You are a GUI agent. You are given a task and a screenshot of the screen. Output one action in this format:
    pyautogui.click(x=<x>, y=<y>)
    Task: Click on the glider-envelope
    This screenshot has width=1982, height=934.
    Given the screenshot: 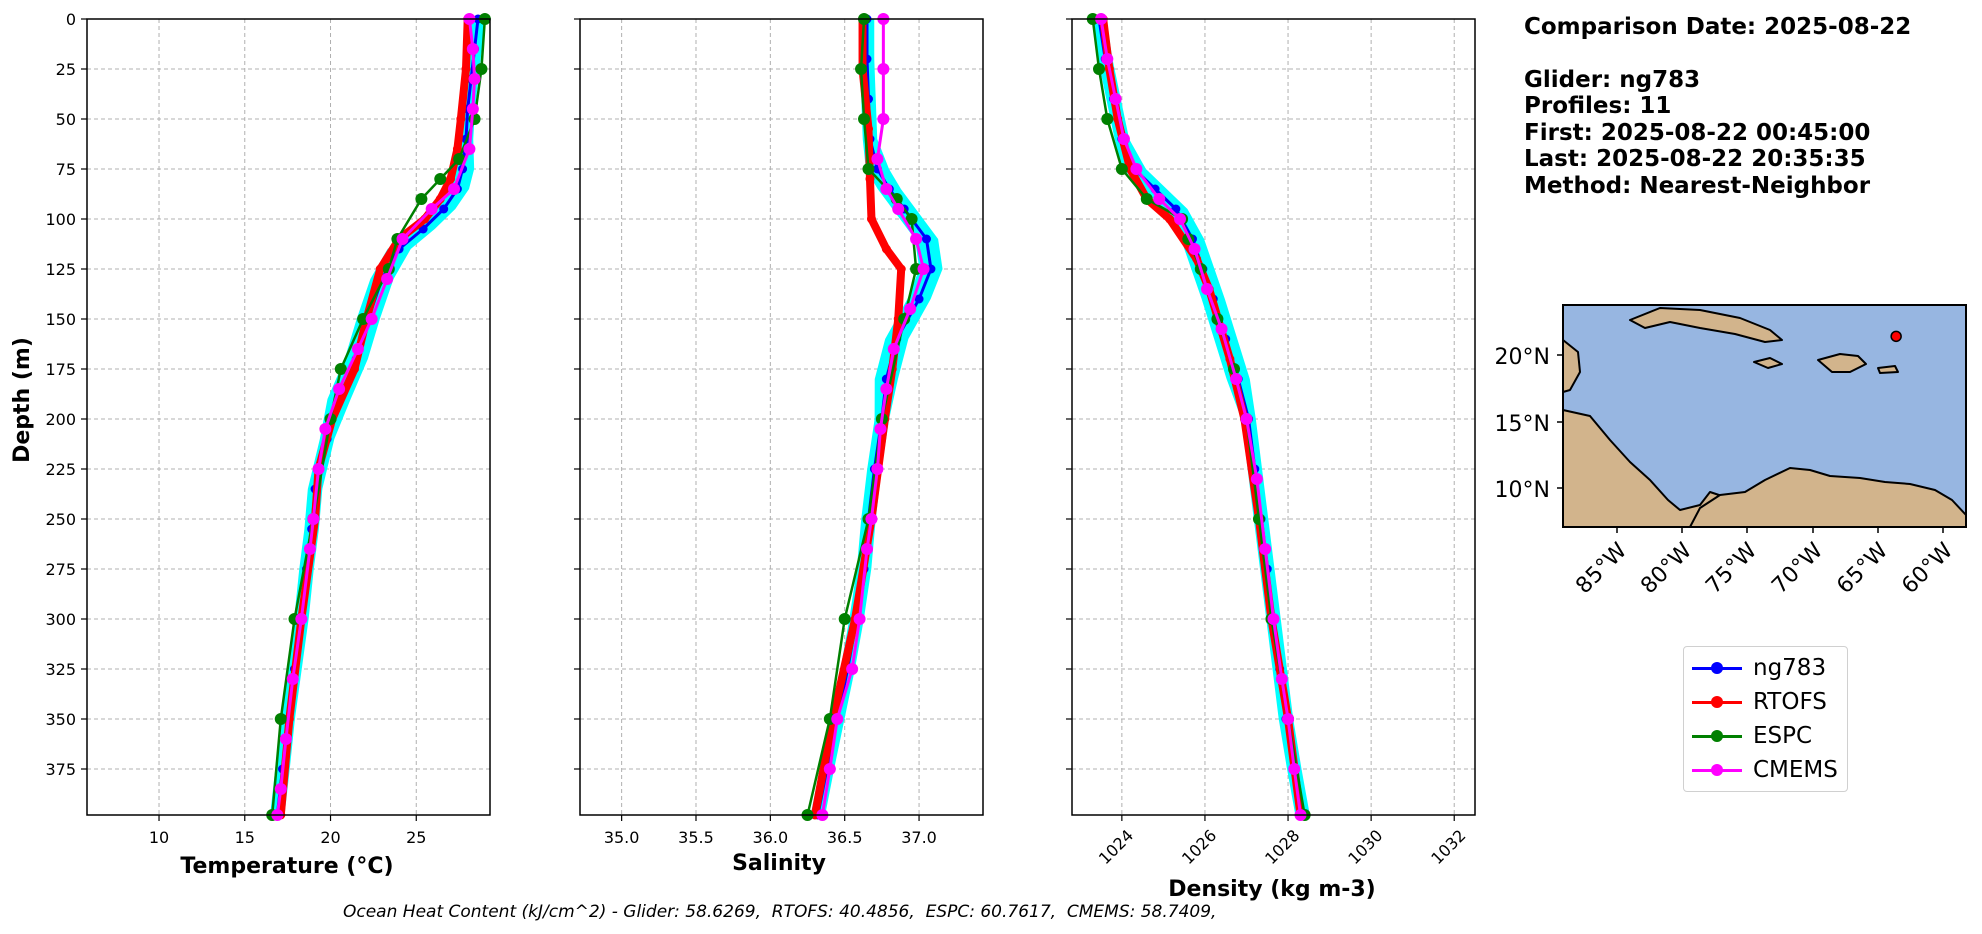 What is the action you would take?
    pyautogui.click(x=378, y=417)
    